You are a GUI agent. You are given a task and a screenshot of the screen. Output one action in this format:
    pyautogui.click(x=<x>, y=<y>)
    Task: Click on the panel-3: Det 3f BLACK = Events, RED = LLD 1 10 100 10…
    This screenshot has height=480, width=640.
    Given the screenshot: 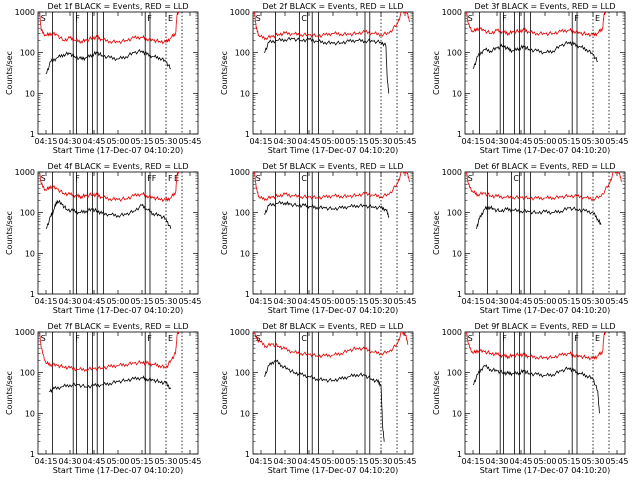 What is the action you would take?
    pyautogui.click(x=530, y=78)
    